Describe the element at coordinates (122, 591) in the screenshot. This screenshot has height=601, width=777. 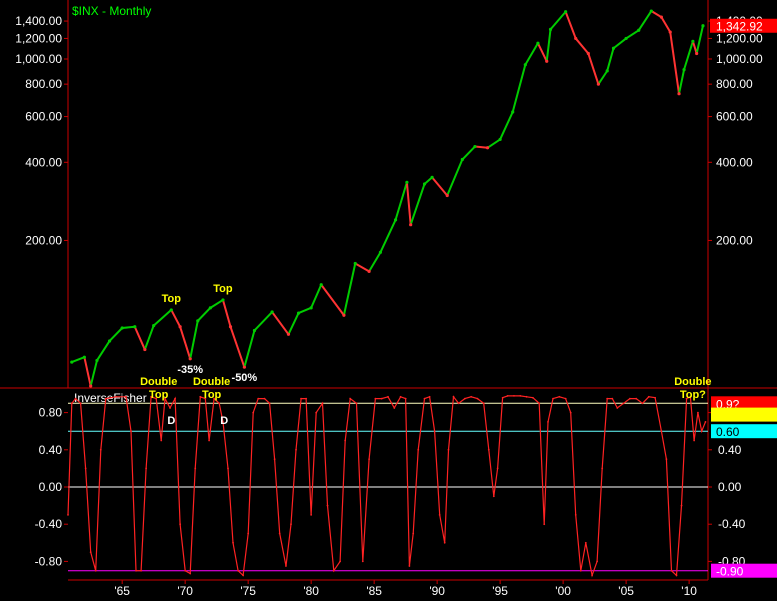
I see `x-tick-label: '65` at that location.